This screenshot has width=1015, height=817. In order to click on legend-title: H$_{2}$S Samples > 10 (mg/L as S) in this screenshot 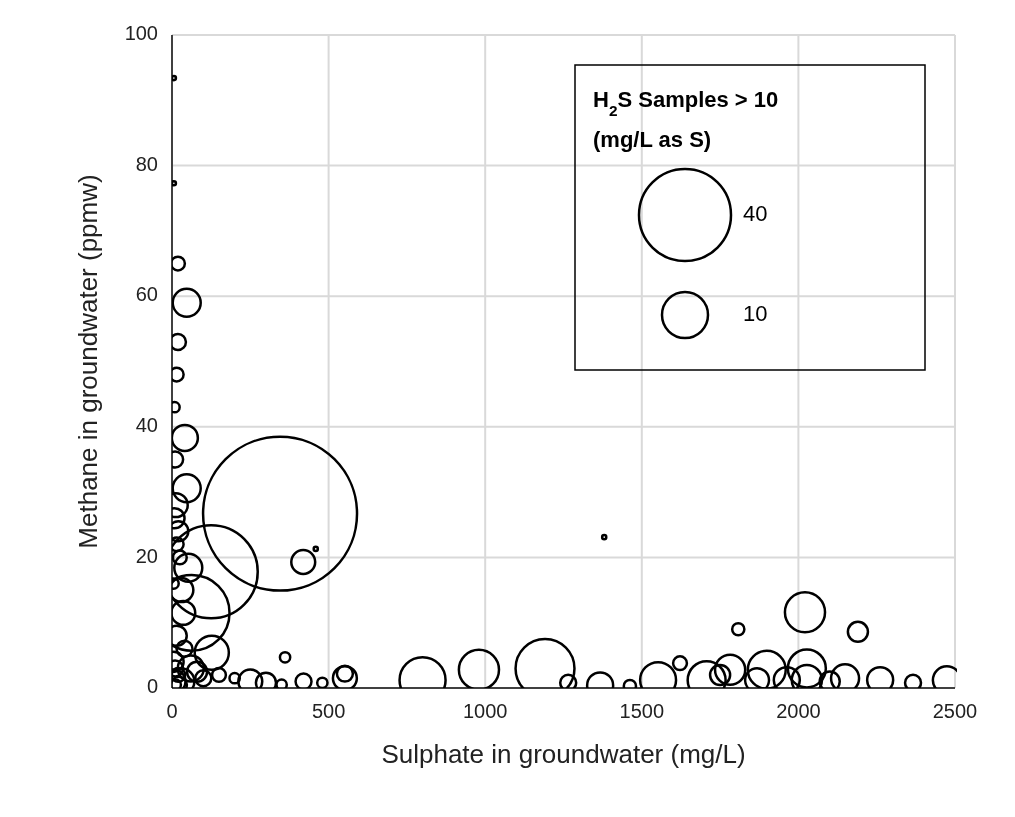, I will do `click(686, 119)`.